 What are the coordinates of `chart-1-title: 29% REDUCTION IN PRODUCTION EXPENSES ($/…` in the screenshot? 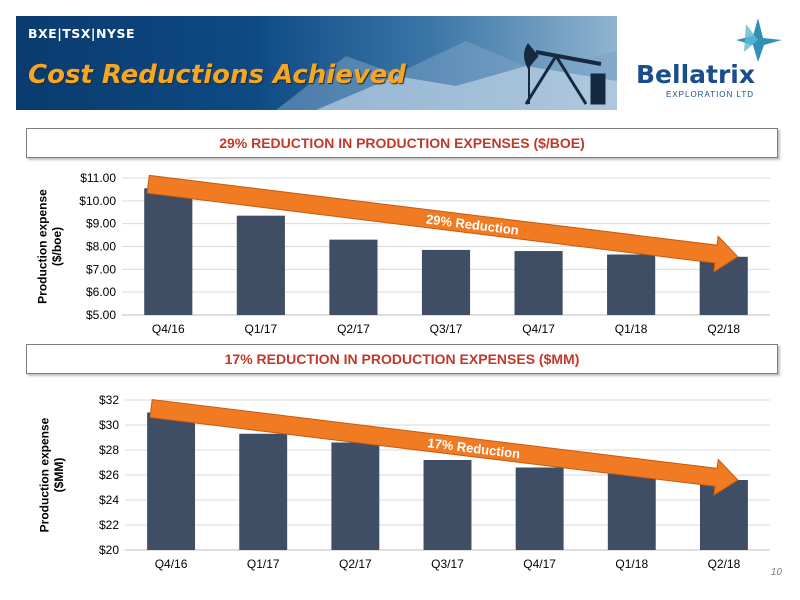 It's located at (402, 143).